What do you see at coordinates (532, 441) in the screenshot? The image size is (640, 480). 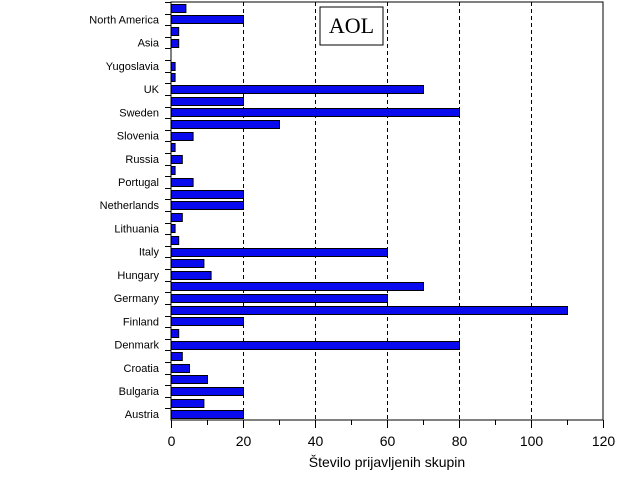 I see `x-tick-label: 100` at bounding box center [532, 441].